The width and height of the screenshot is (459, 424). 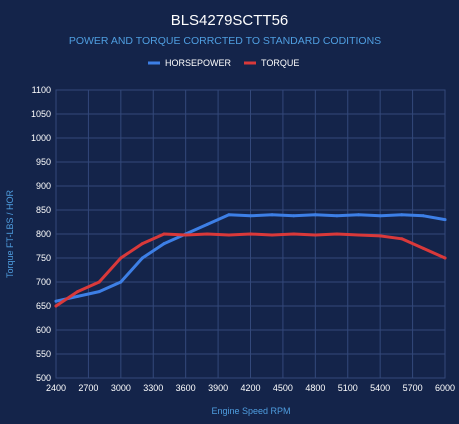 What do you see at coordinates (315, 388) in the screenshot?
I see `x-tick-label: 4800` at bounding box center [315, 388].